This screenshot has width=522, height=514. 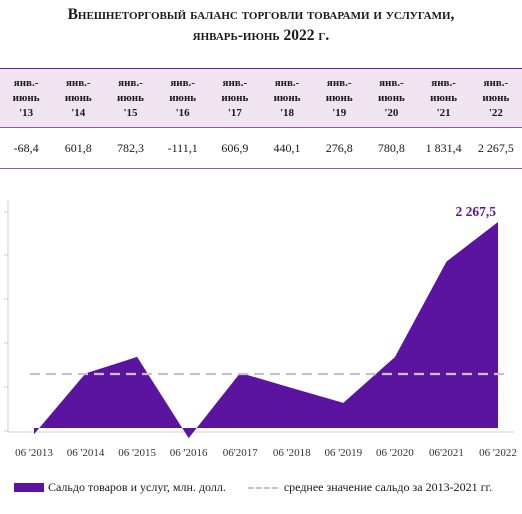 I want to click on table-header-2014: янв.- июнь '14, so click(x=78, y=98).